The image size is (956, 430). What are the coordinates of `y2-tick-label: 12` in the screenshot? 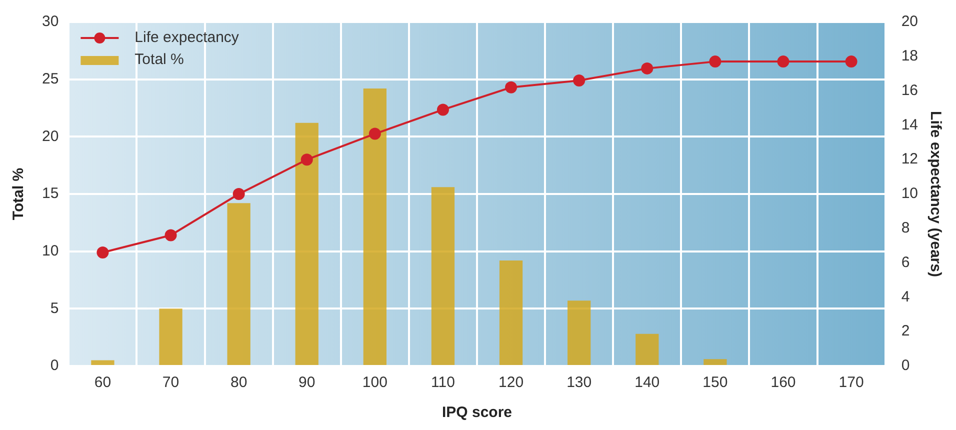 It's located at (909, 159).